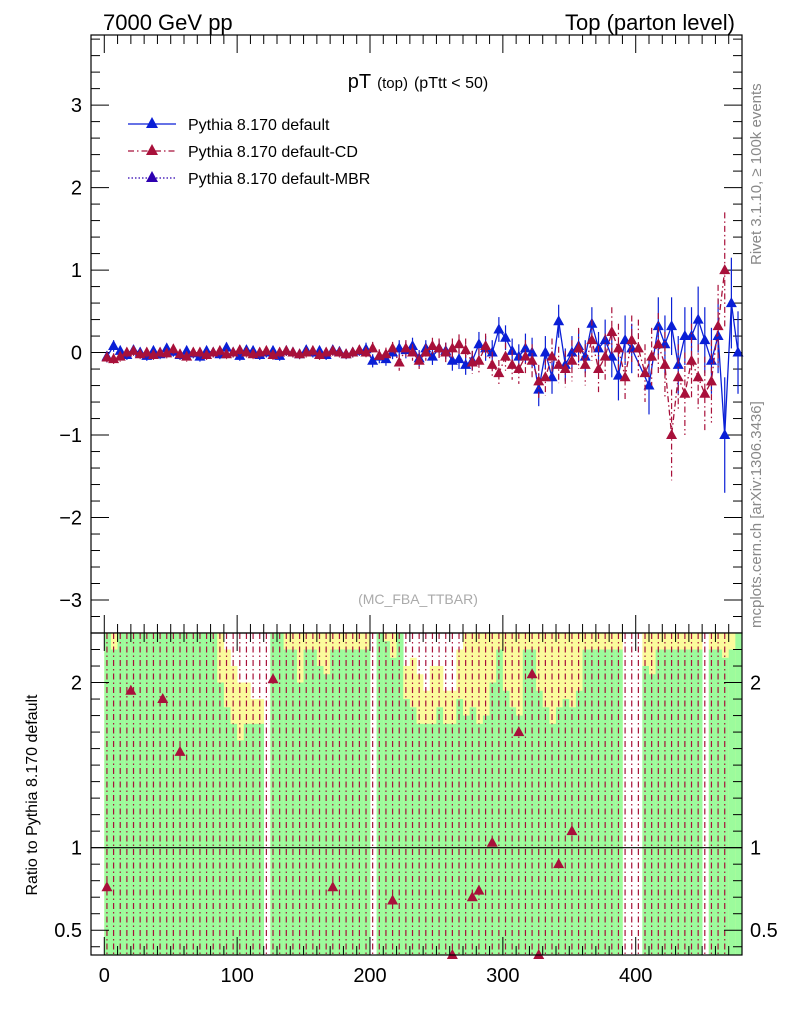 The image size is (786, 1024). Describe the element at coordinates (451, 83) in the screenshot. I see `plot-title-cut: (pTtt < 50)` at that location.